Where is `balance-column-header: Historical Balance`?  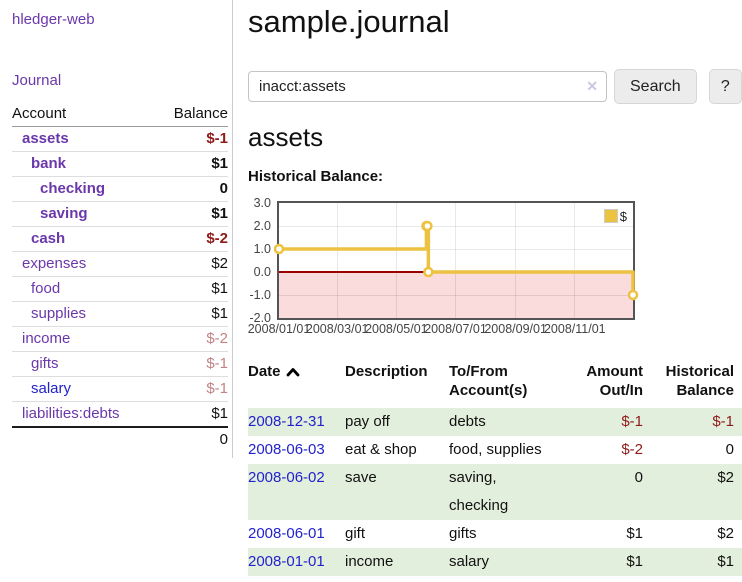 balance-column-header: Historical Balance is located at coordinates (699, 381).